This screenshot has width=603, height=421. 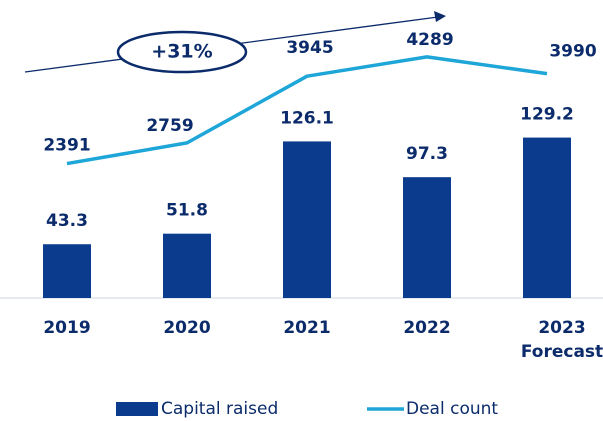 I want to click on line-value-label: 4289, so click(x=429, y=40).